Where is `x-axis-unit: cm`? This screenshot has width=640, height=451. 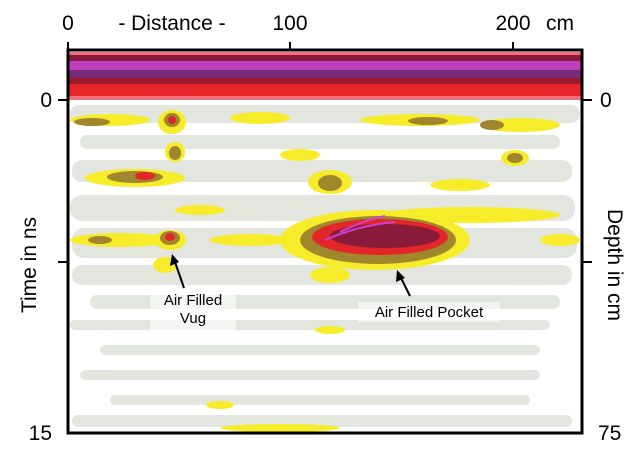
x-axis-unit: cm is located at coordinates (560, 23).